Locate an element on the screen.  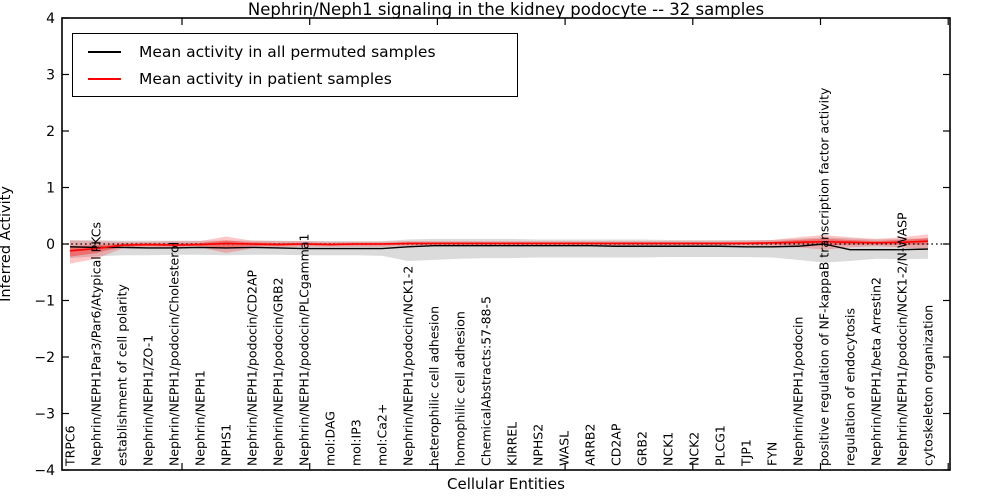
x-tick-label: homophilic cell adhesion is located at coordinates (460, 388).